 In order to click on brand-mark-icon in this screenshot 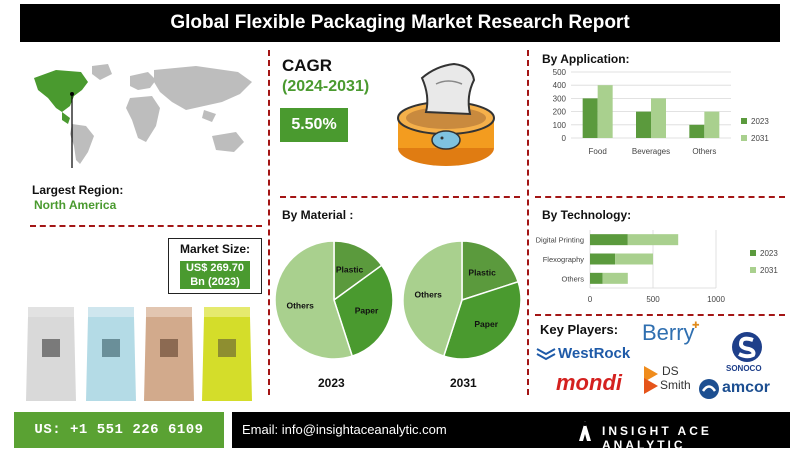, I will do `click(585, 431)`.